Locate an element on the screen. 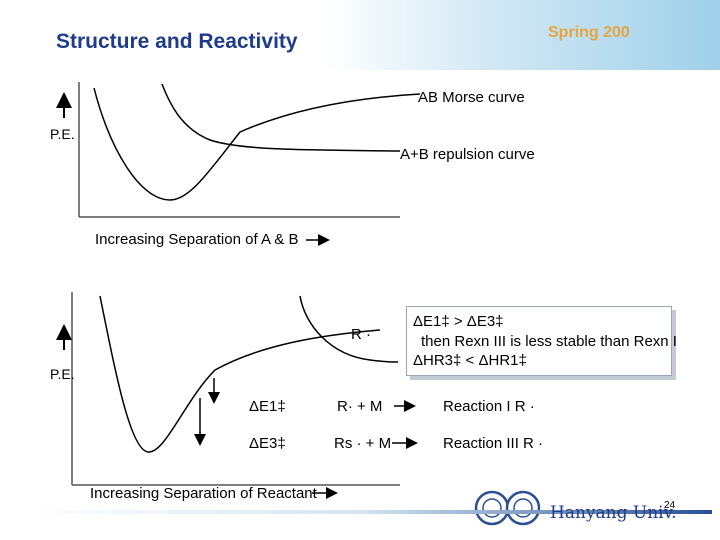 Image resolution: width=720 pixels, height=540 pixels. bottom-x-axis-label: Increasing Separation of Reactant is located at coordinates (203, 493).